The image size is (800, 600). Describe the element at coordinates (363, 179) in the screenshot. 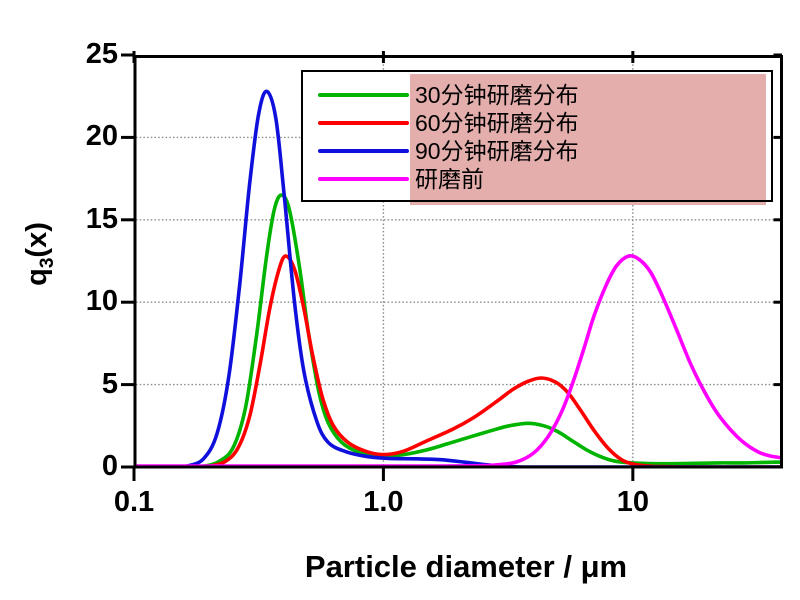

I see `legend-swatch-curve-before-grinding` at that location.